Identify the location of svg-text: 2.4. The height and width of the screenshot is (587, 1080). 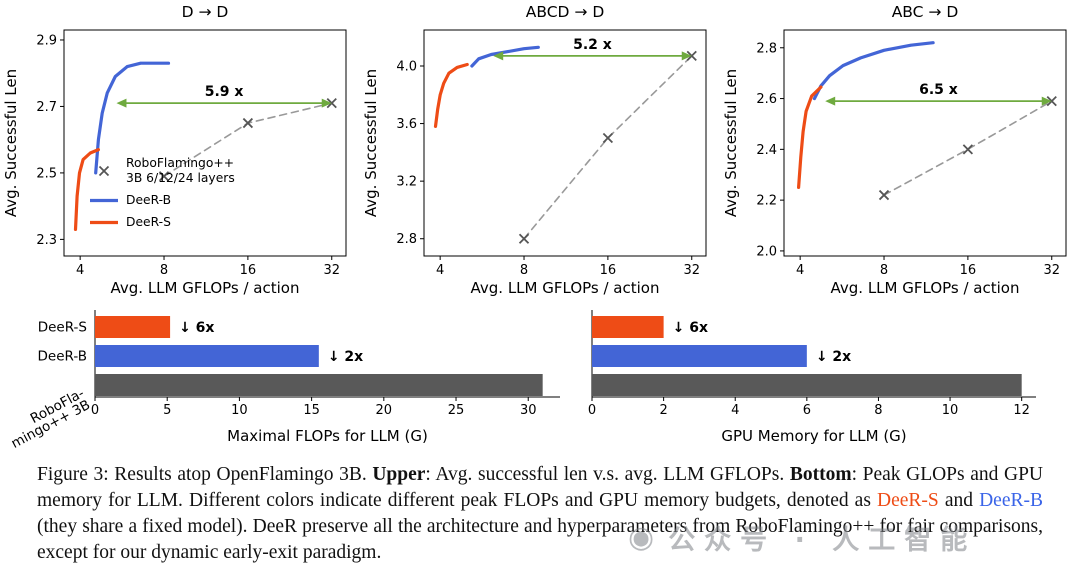
(766, 150).